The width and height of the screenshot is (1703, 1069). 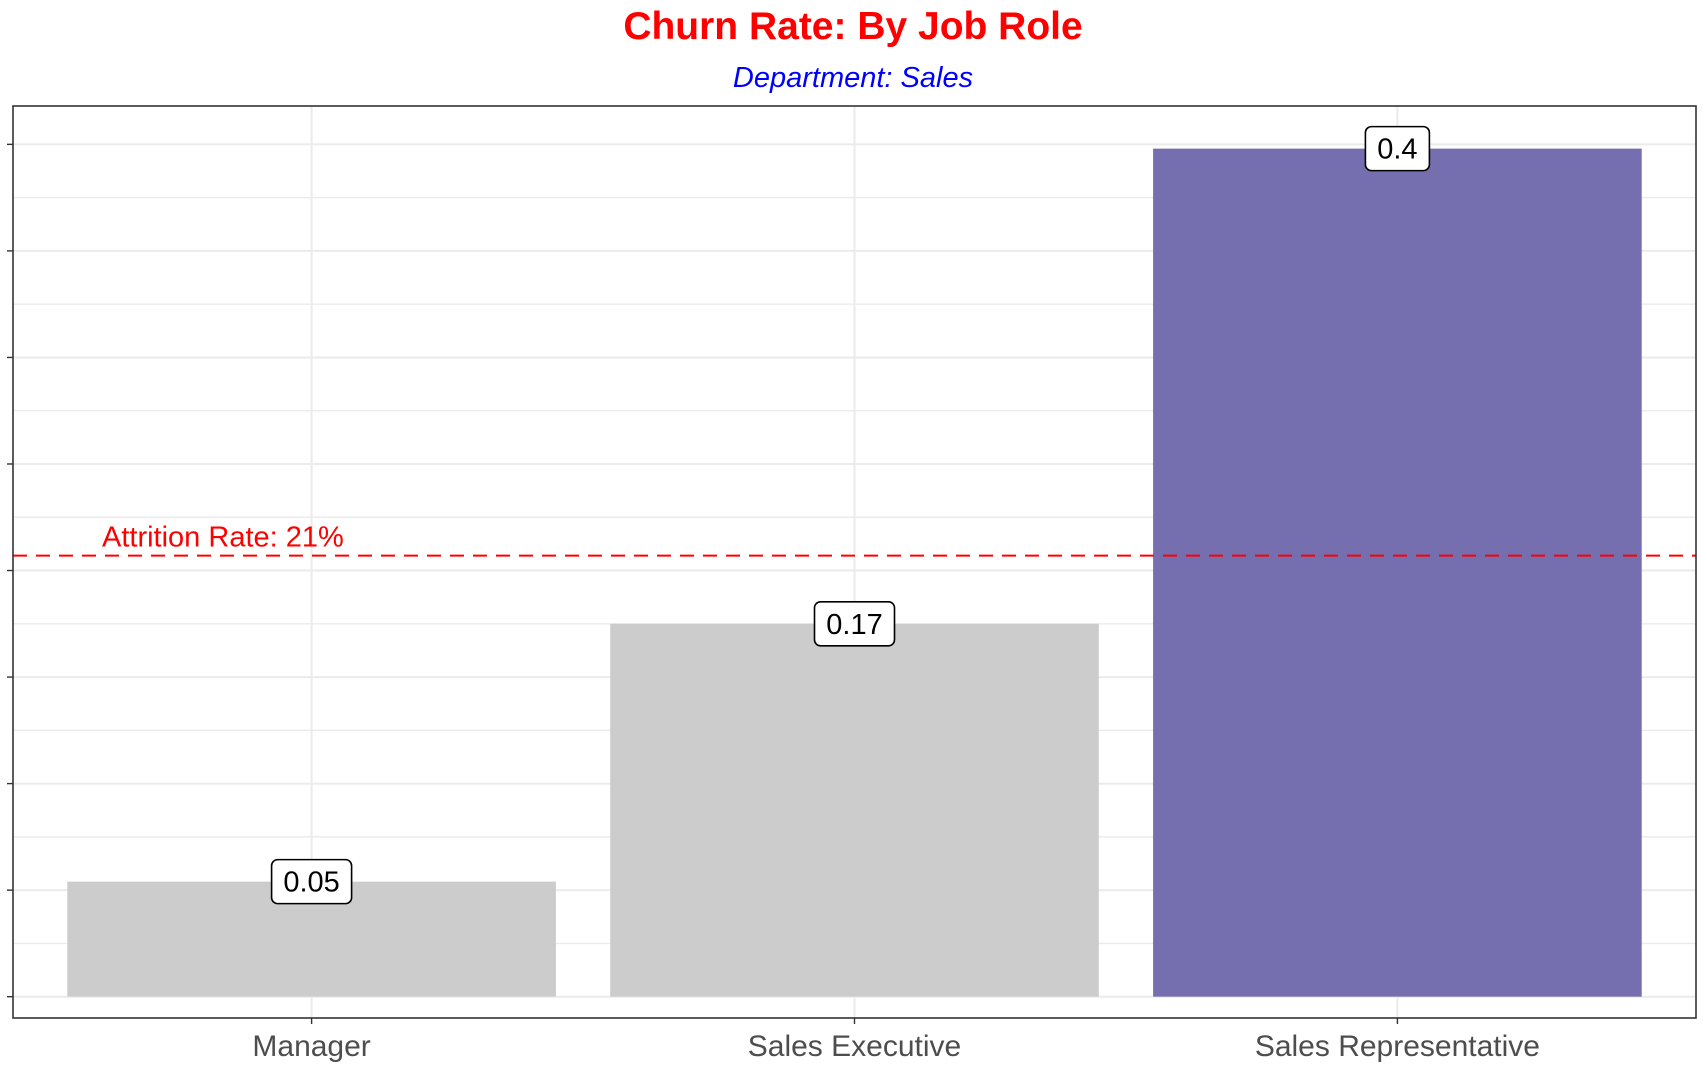 I want to click on data-label: 0.4, so click(x=1397, y=150).